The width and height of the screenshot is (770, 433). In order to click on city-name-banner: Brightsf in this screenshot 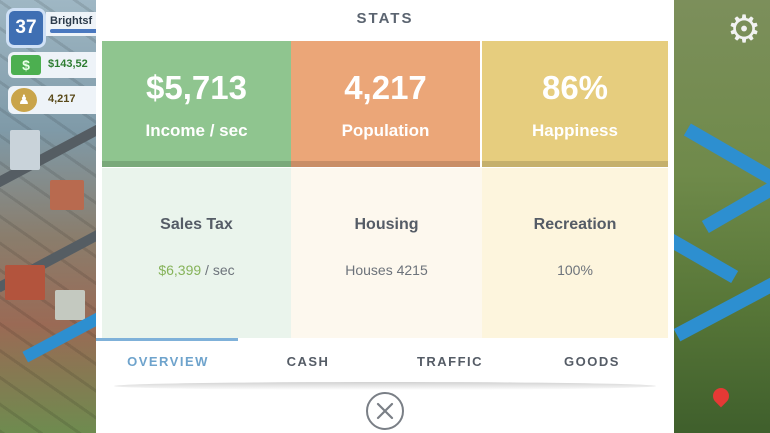, I will do `click(73, 24)`.